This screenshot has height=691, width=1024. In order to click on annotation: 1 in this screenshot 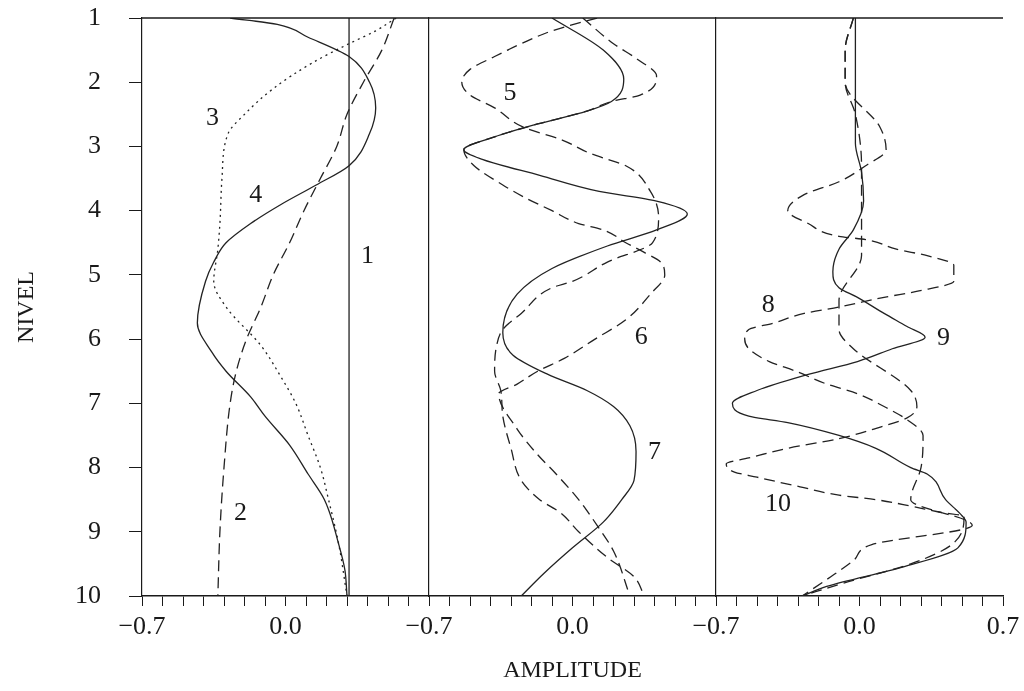, I will do `click(368, 255)`.